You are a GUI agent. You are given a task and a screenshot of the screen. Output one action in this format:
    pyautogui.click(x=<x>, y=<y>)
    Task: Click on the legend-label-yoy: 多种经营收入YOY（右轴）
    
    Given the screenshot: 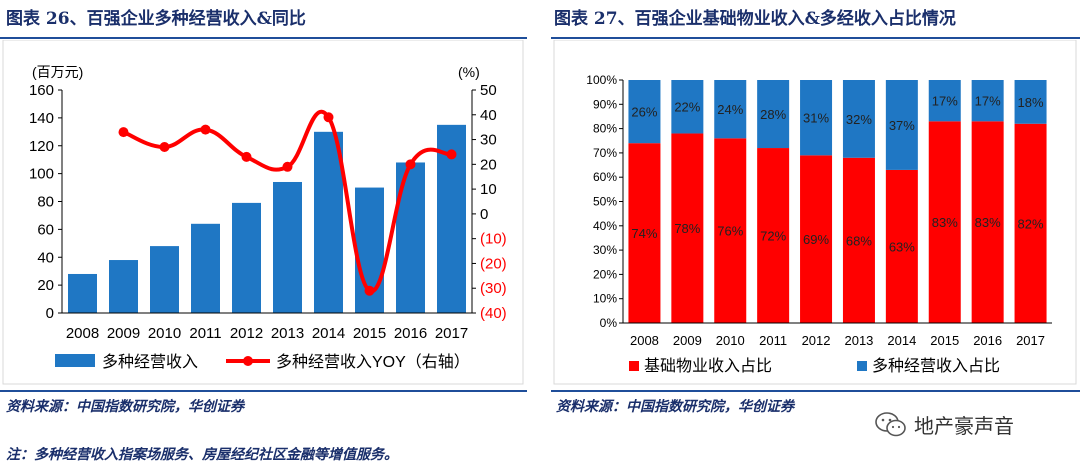 What is the action you would take?
    pyautogui.click(x=373, y=362)
    